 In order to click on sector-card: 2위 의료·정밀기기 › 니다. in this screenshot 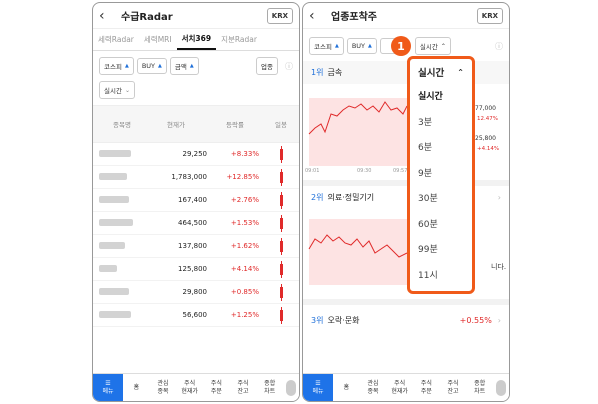, I will do `click(406, 245)`.